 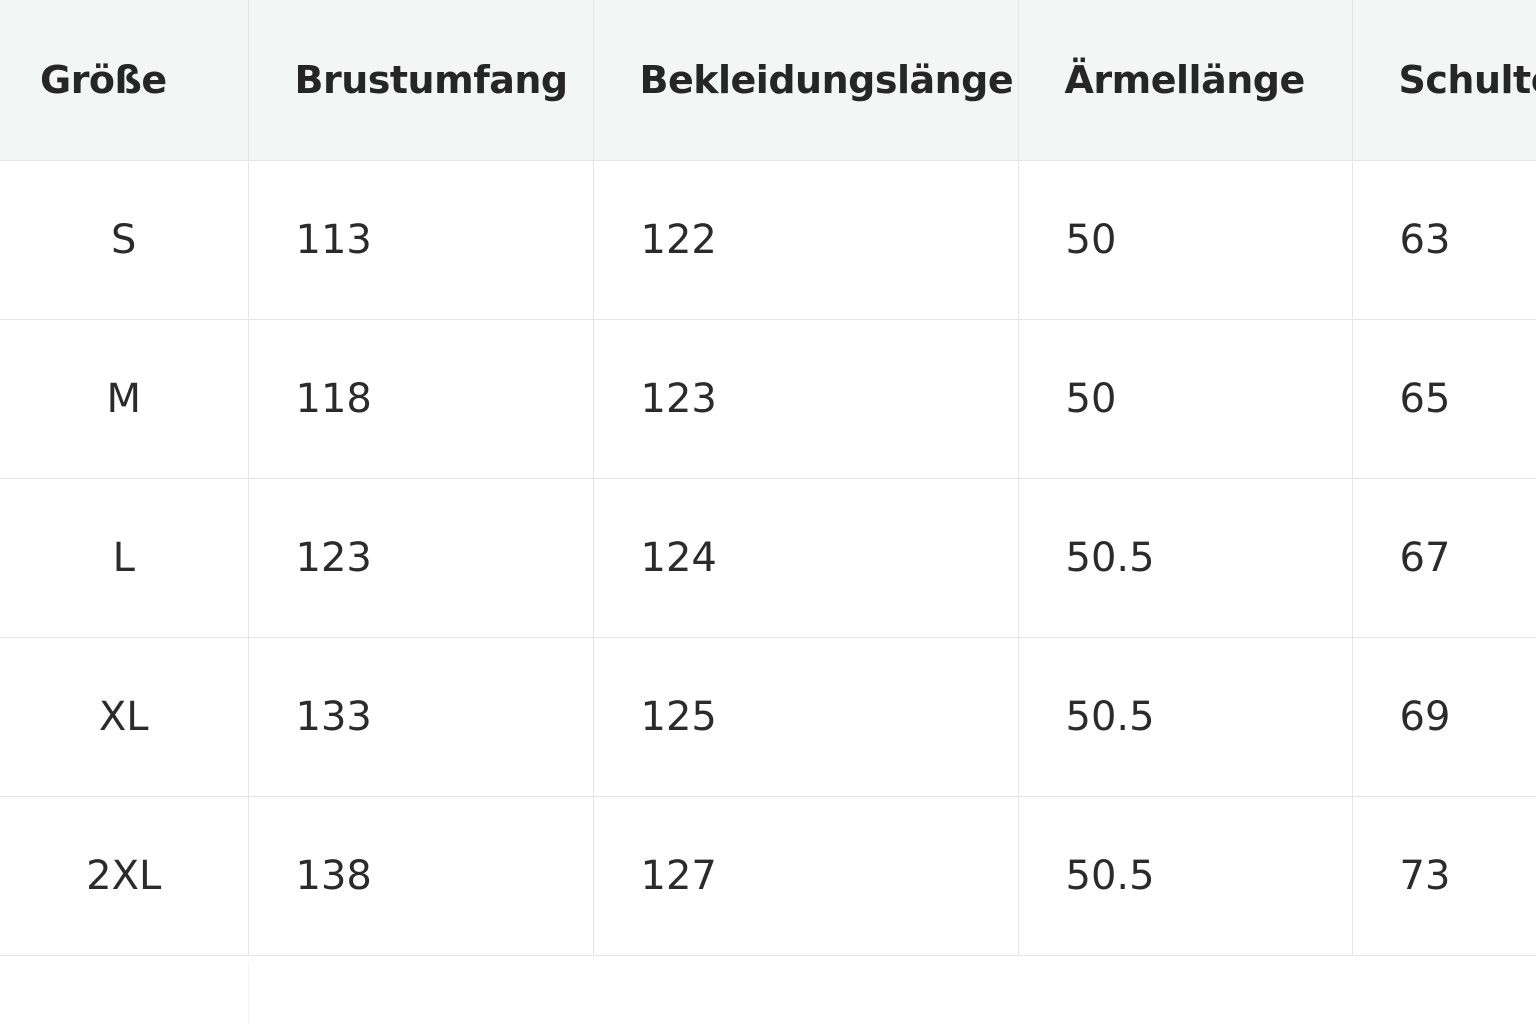 What do you see at coordinates (420, 240) in the screenshot?
I see `measure-cell: 113` at bounding box center [420, 240].